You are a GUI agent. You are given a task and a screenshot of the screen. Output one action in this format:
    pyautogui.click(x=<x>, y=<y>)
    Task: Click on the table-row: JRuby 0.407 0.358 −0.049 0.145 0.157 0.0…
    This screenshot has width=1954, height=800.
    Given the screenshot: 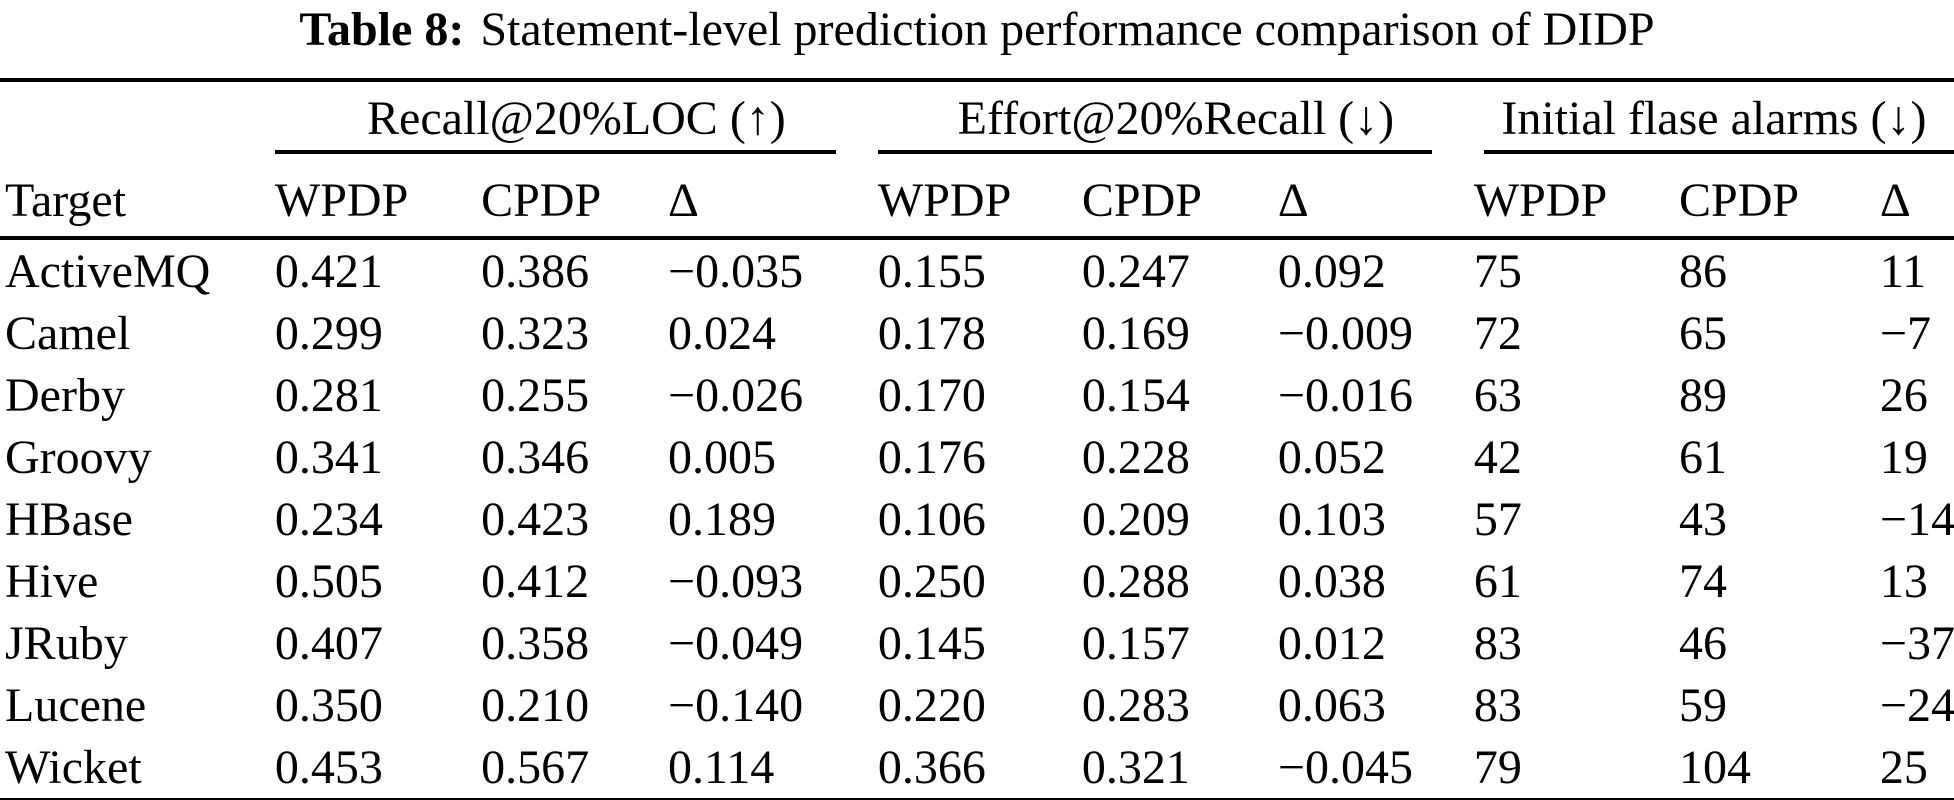 What is the action you would take?
    pyautogui.click(x=977, y=643)
    